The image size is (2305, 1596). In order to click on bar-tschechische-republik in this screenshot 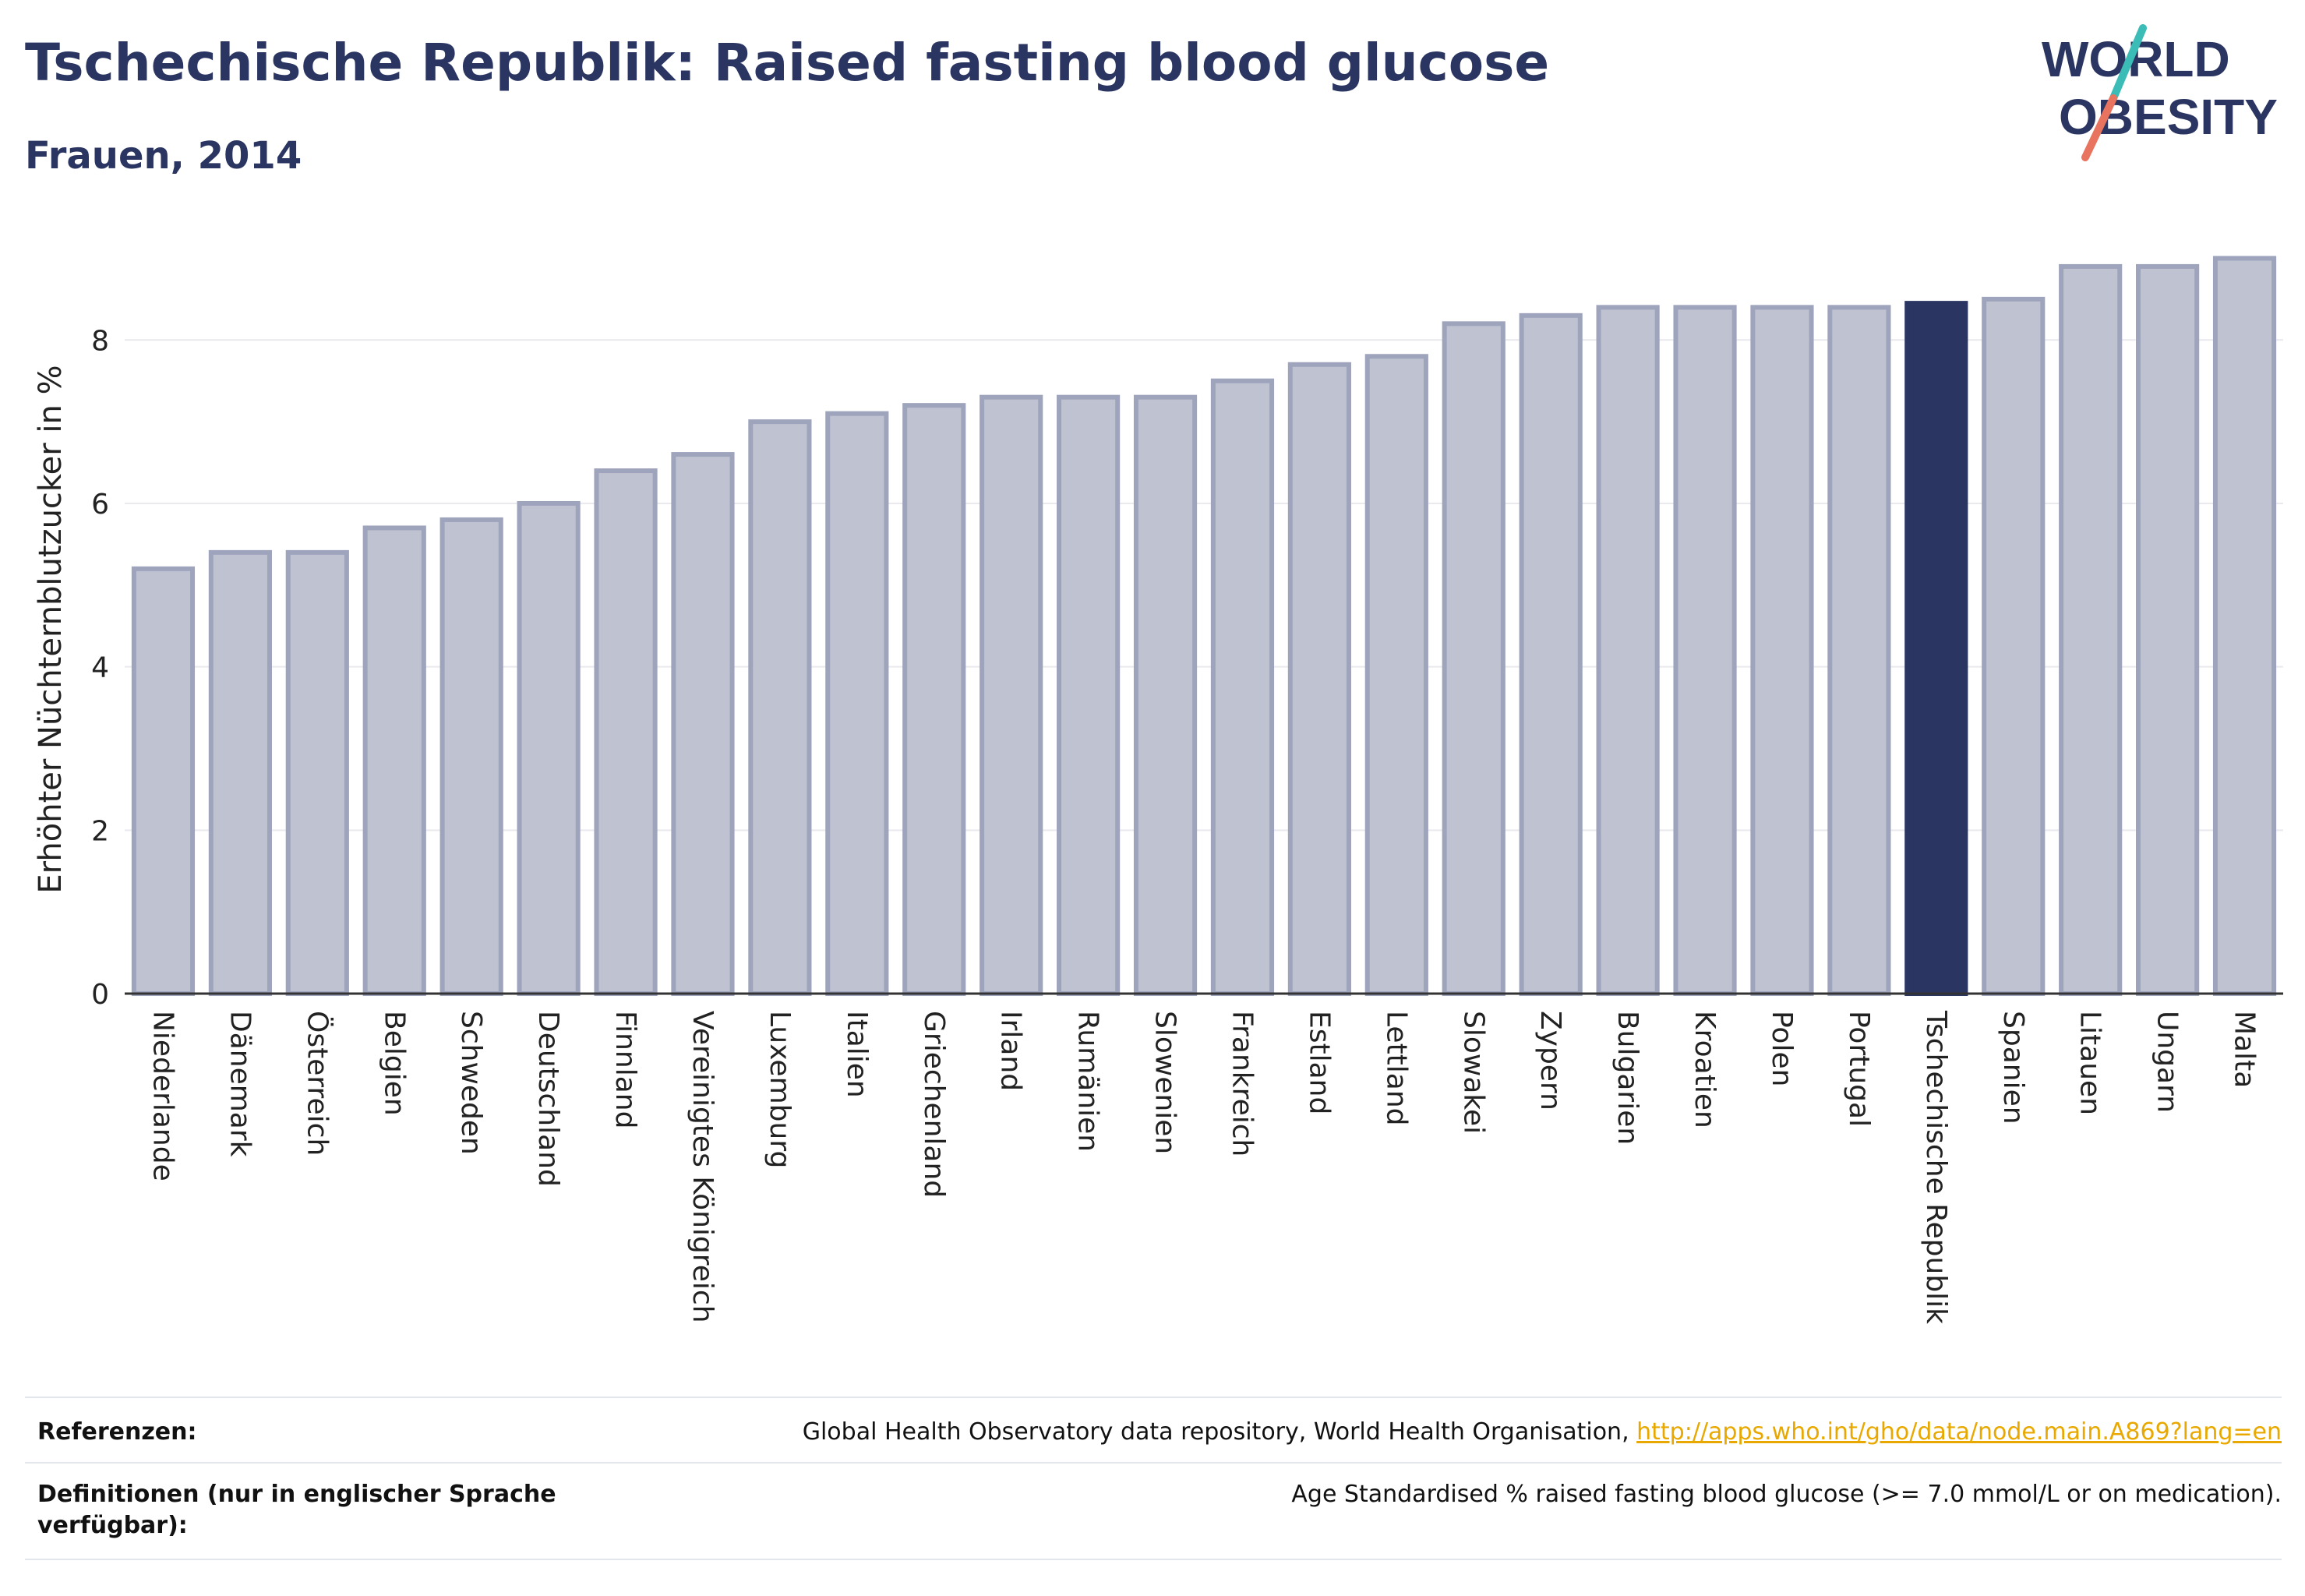, I will do `click(1936, 648)`.